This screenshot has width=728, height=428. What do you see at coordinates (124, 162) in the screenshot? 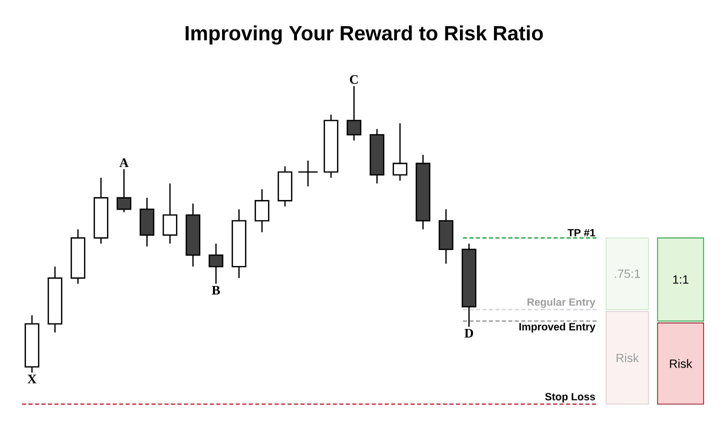
I see `annotation: A` at bounding box center [124, 162].